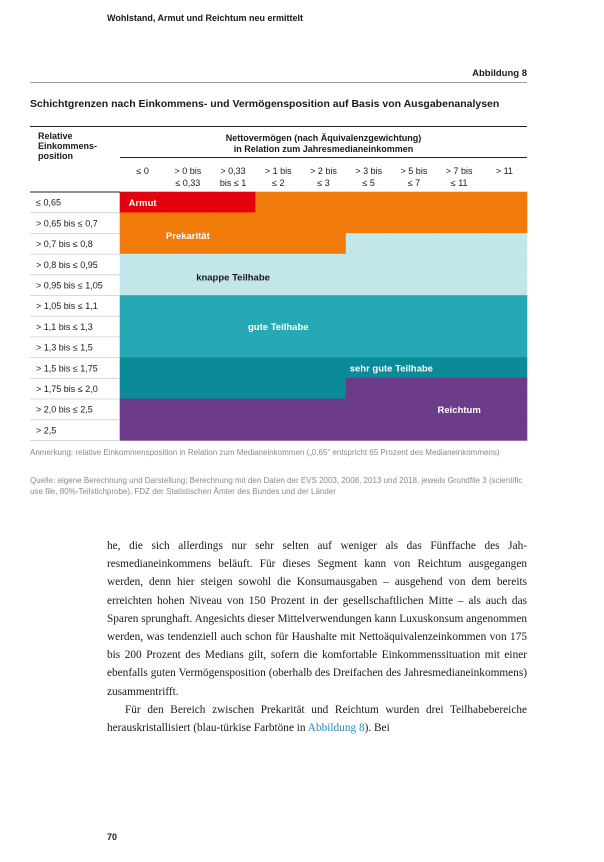  Describe the element at coordinates (377, 728) in the screenshot. I see `body-paragraph-2-end: ). Bei` at that location.